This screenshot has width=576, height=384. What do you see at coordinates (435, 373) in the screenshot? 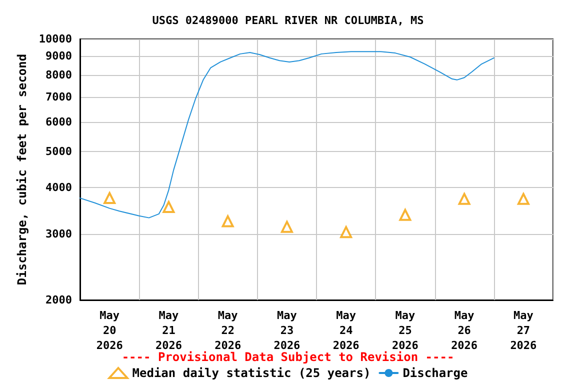
I see `legend-label: Discharge` at bounding box center [435, 373].